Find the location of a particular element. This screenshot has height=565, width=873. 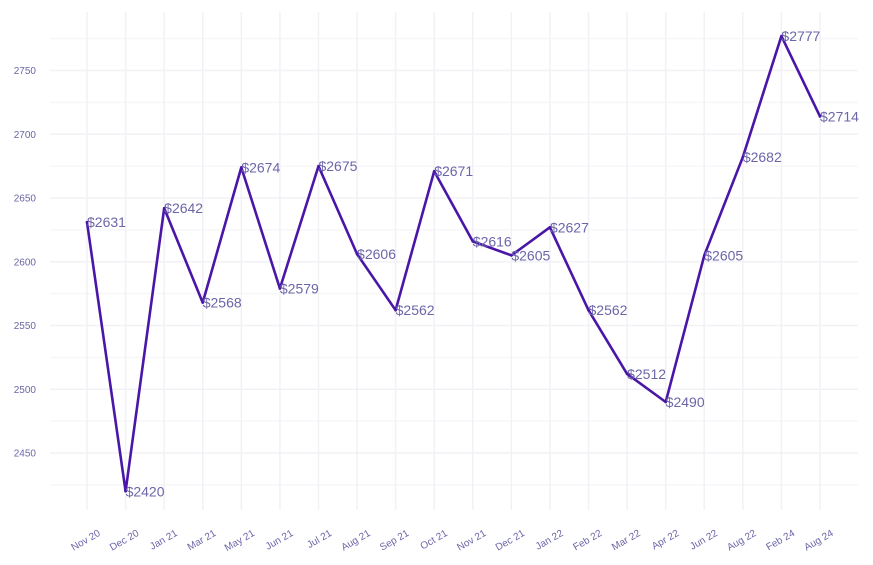

y-tick-label: 2750 is located at coordinates (25, 71).